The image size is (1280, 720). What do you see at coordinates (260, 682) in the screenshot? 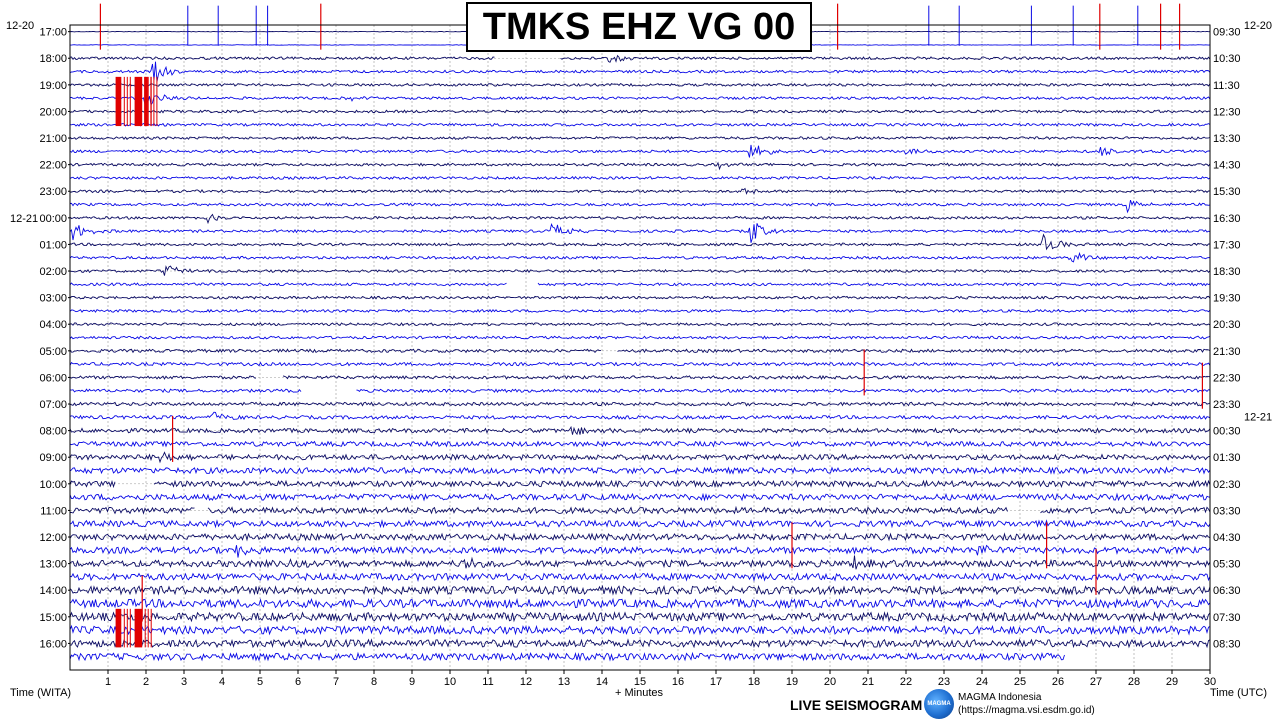
I see `x-tick-label: 5` at bounding box center [260, 682].